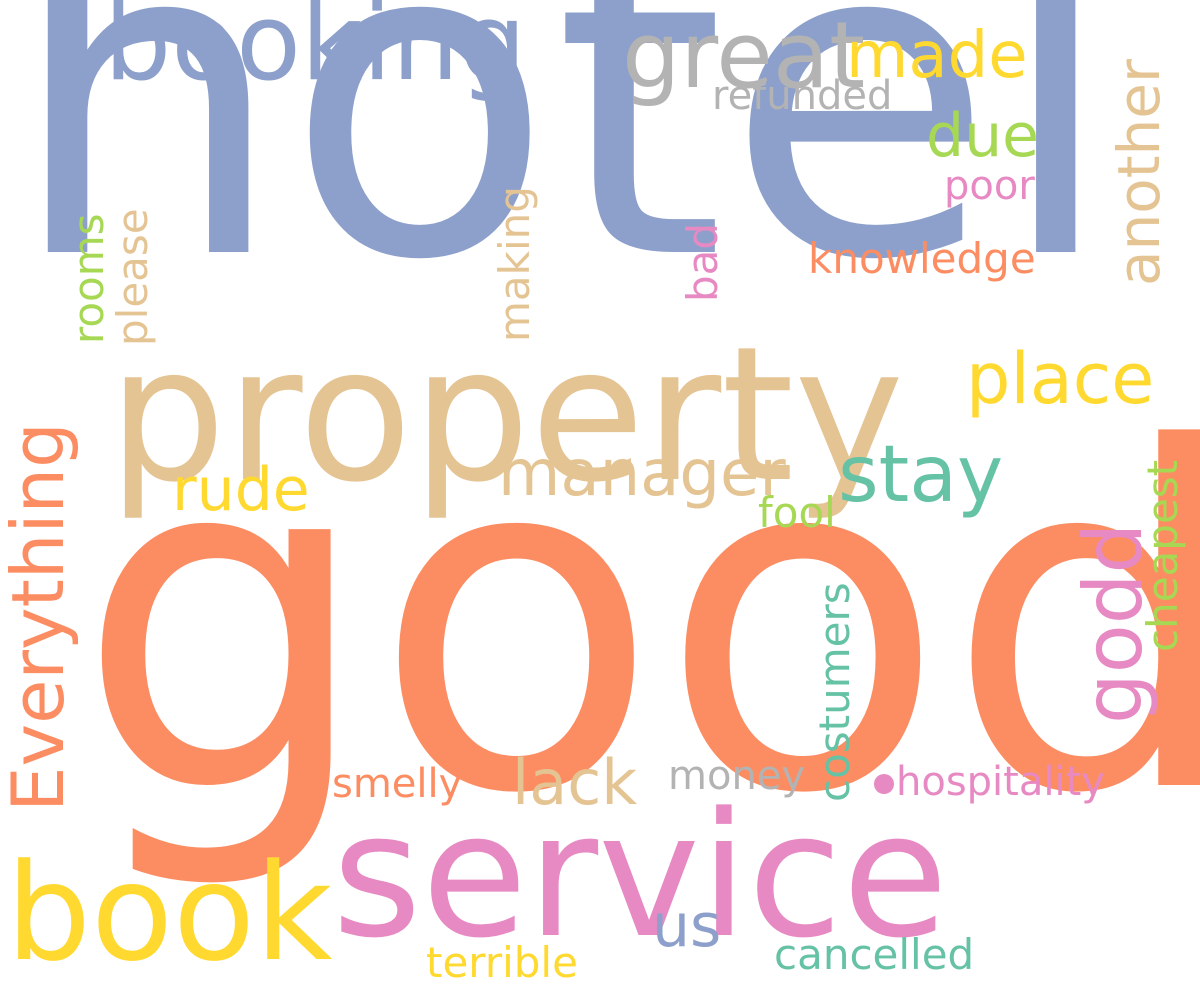 The width and height of the screenshot is (1200, 987). I want to click on word-poor: poor, so click(989, 186).